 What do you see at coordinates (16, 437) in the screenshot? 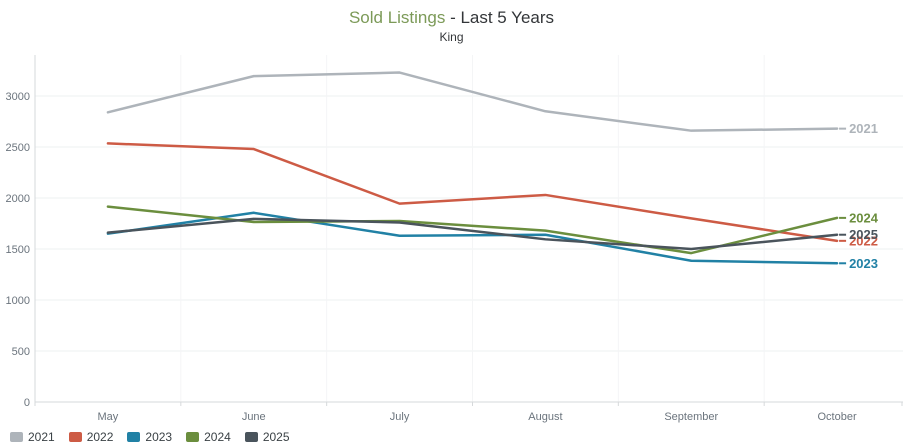
I see `legend-swatch-2021` at bounding box center [16, 437].